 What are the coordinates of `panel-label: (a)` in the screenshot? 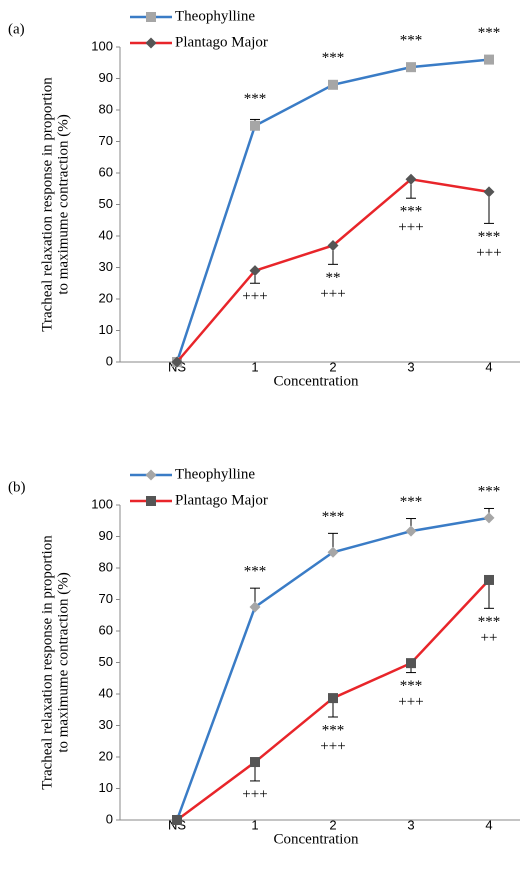 It's located at (16, 29).